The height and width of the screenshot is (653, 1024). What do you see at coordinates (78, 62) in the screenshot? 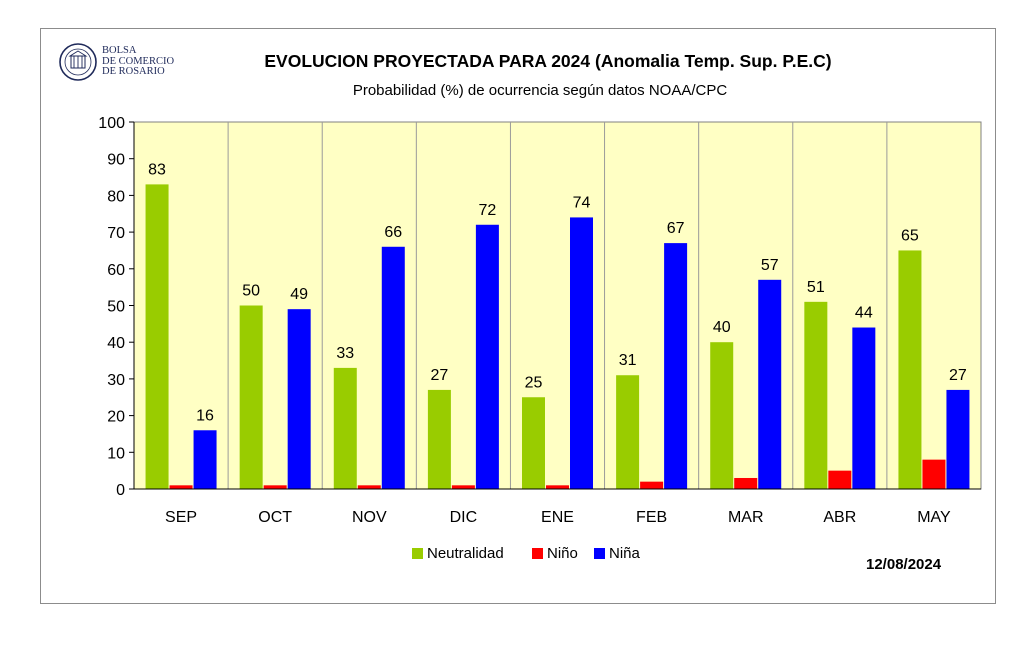
I see `seal-icon` at bounding box center [78, 62].